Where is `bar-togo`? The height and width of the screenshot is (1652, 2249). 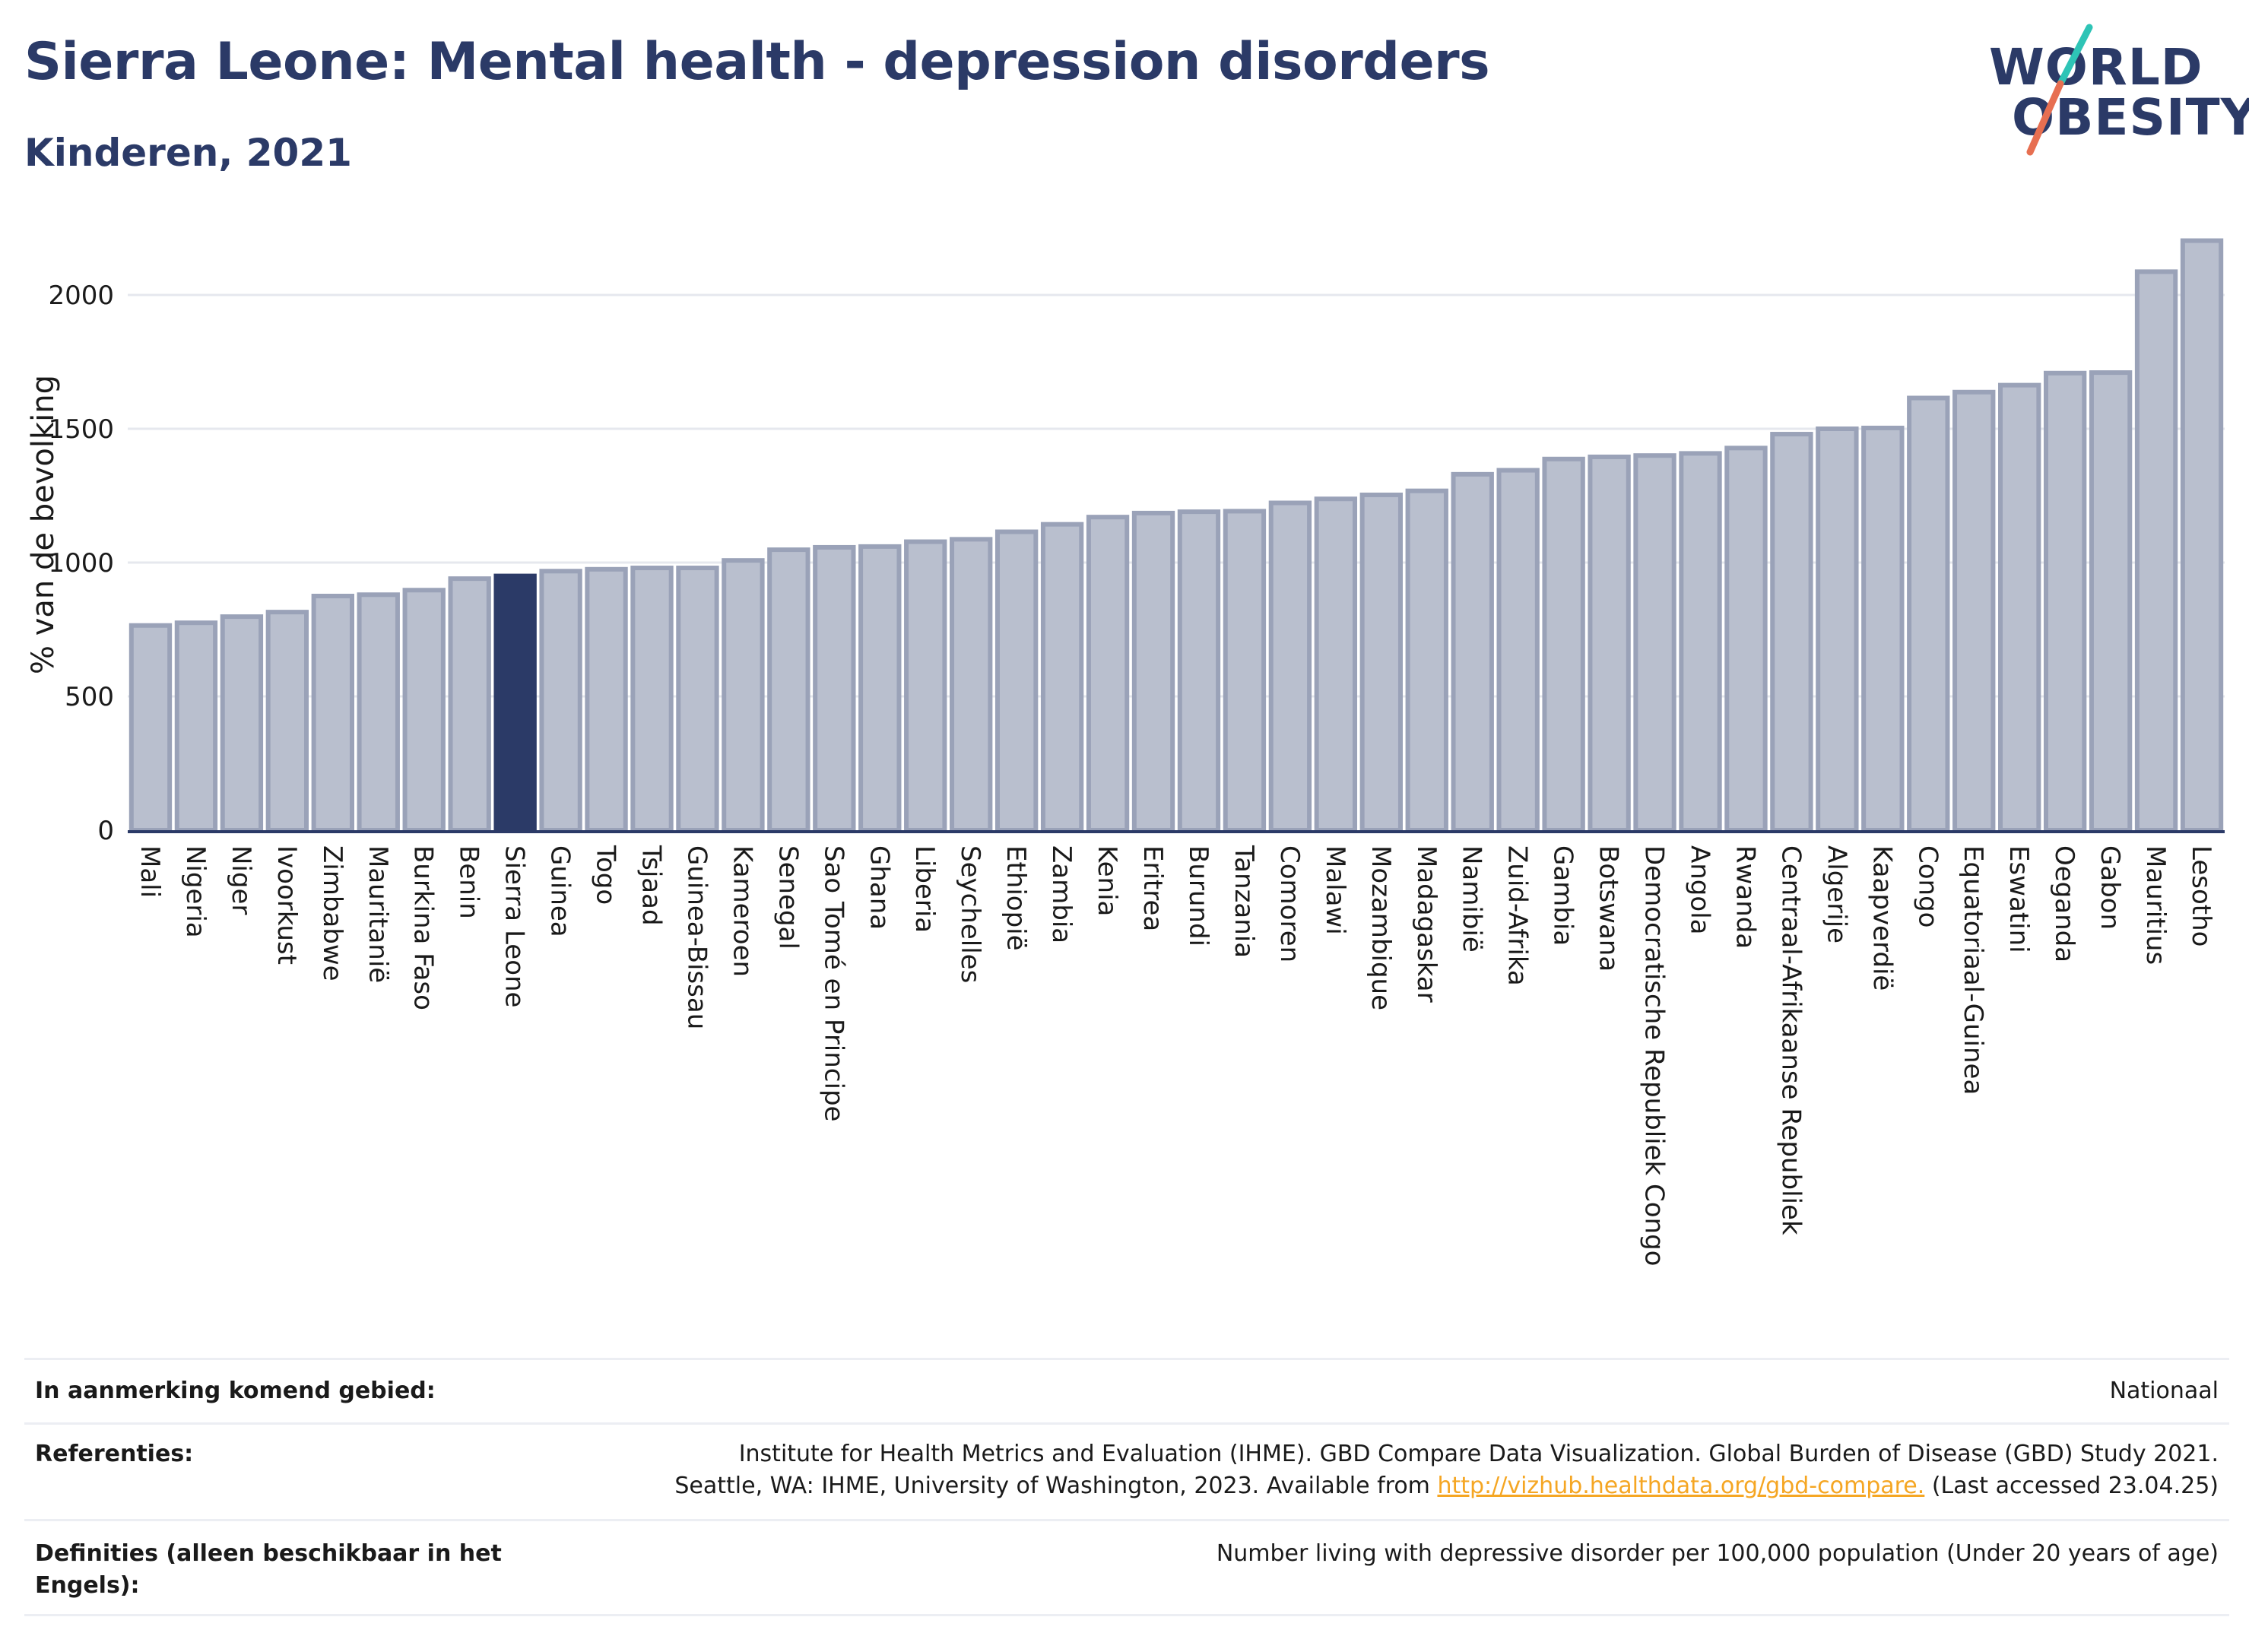
bar-togo is located at coordinates (606, 699).